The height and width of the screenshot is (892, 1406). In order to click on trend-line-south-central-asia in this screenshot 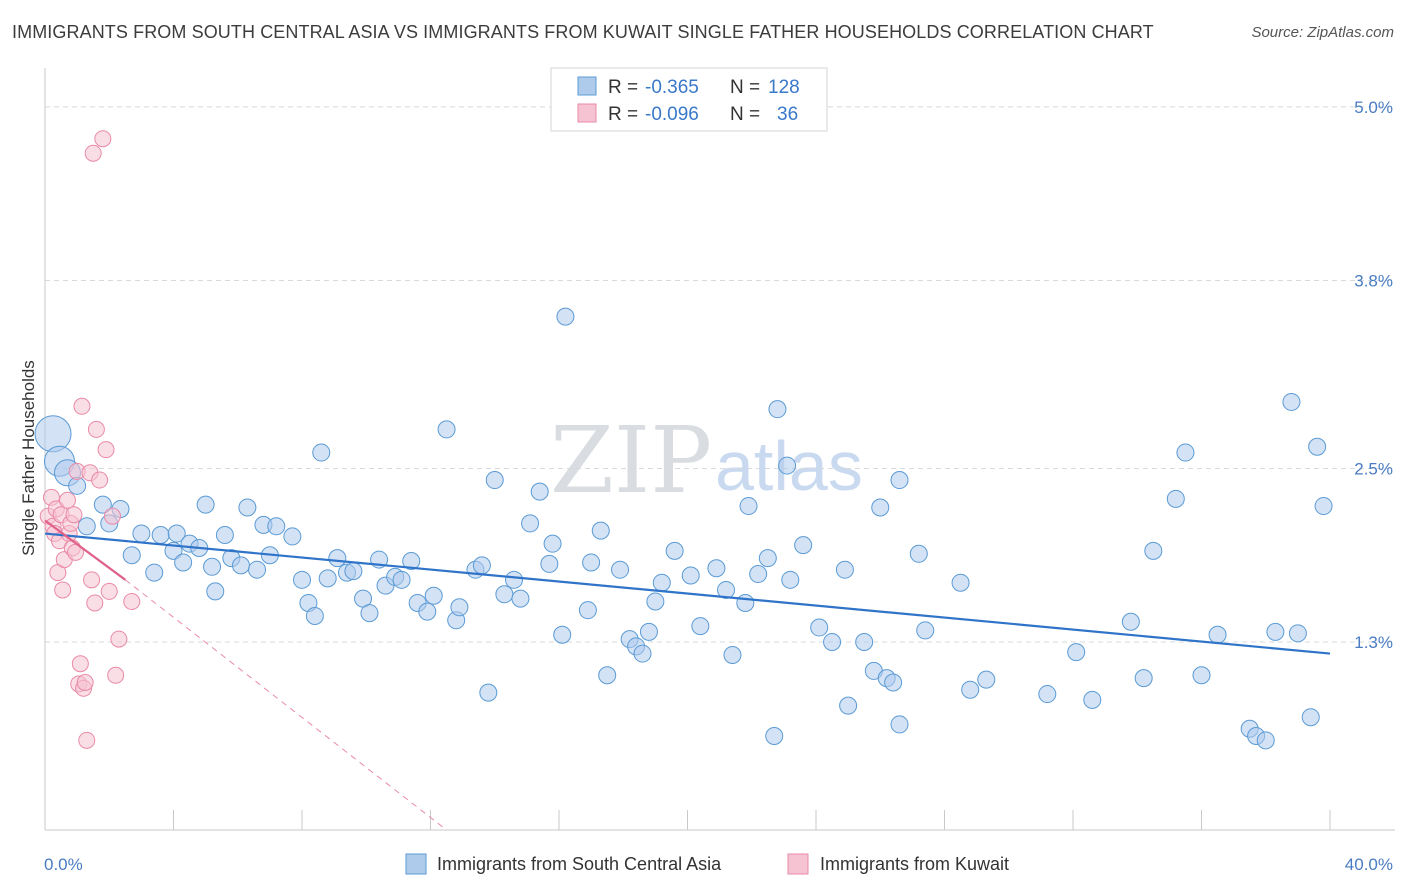, I will do `click(687, 593)`.